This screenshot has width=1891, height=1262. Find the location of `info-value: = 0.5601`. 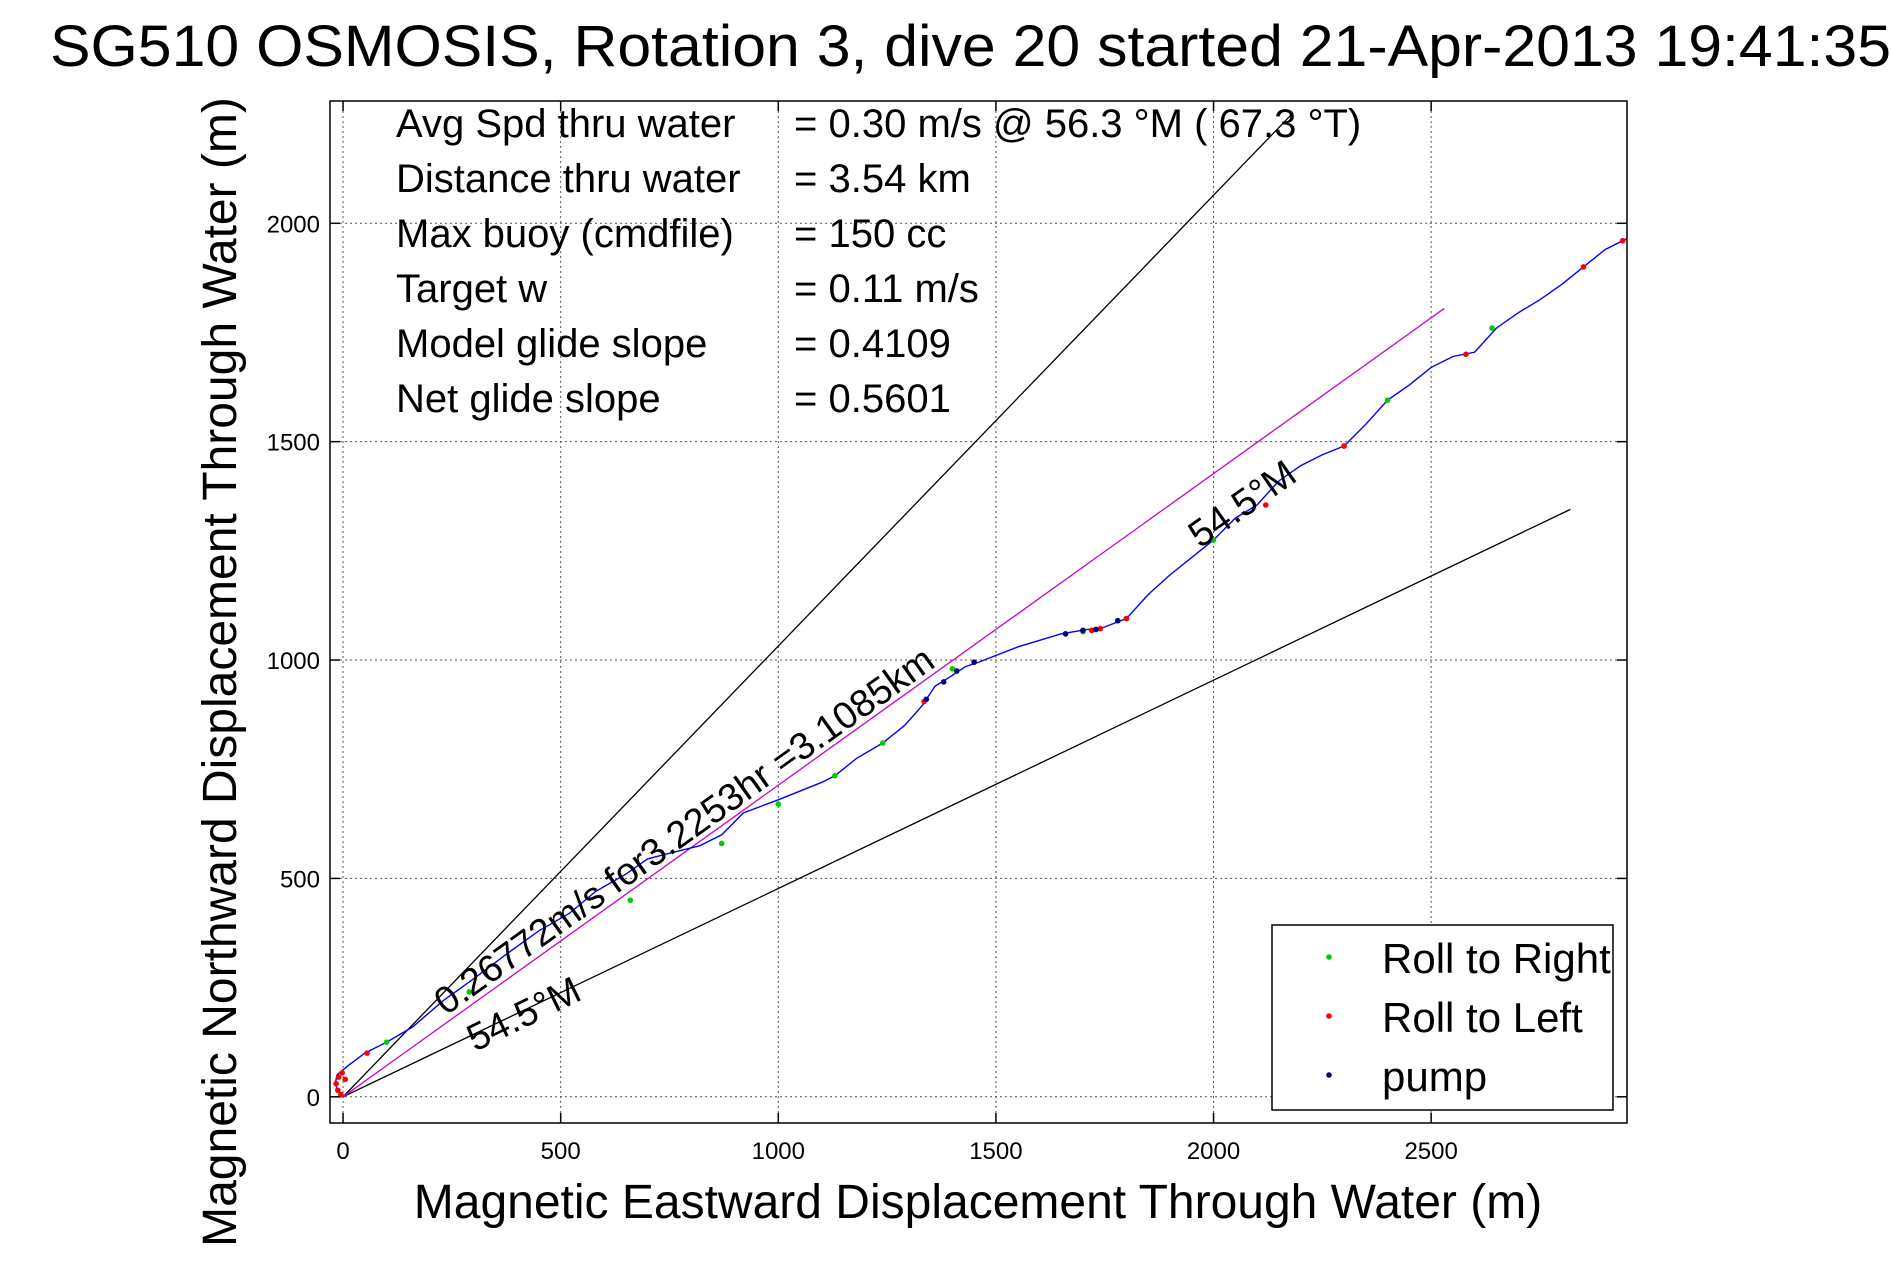

info-value: = 0.5601 is located at coordinates (872, 399).